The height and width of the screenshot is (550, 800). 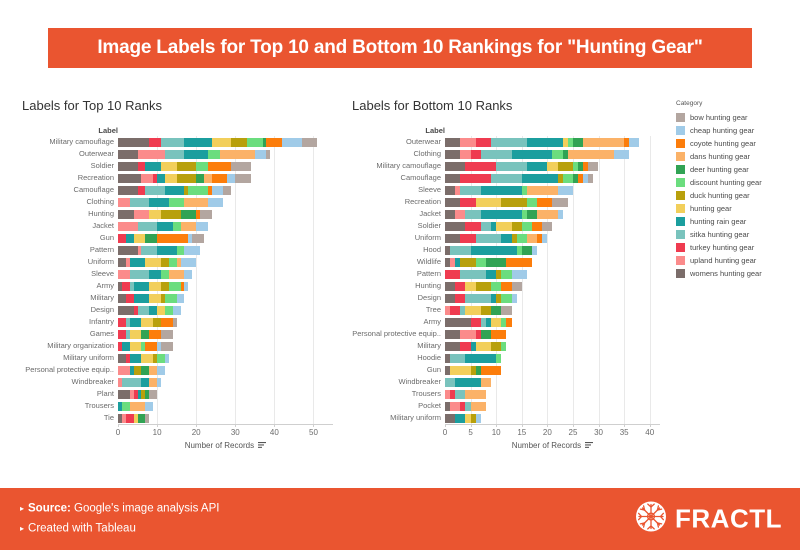 What do you see at coordinates (511, 262) in the screenshot?
I see `bar-row: Wildlife` at bounding box center [511, 262].